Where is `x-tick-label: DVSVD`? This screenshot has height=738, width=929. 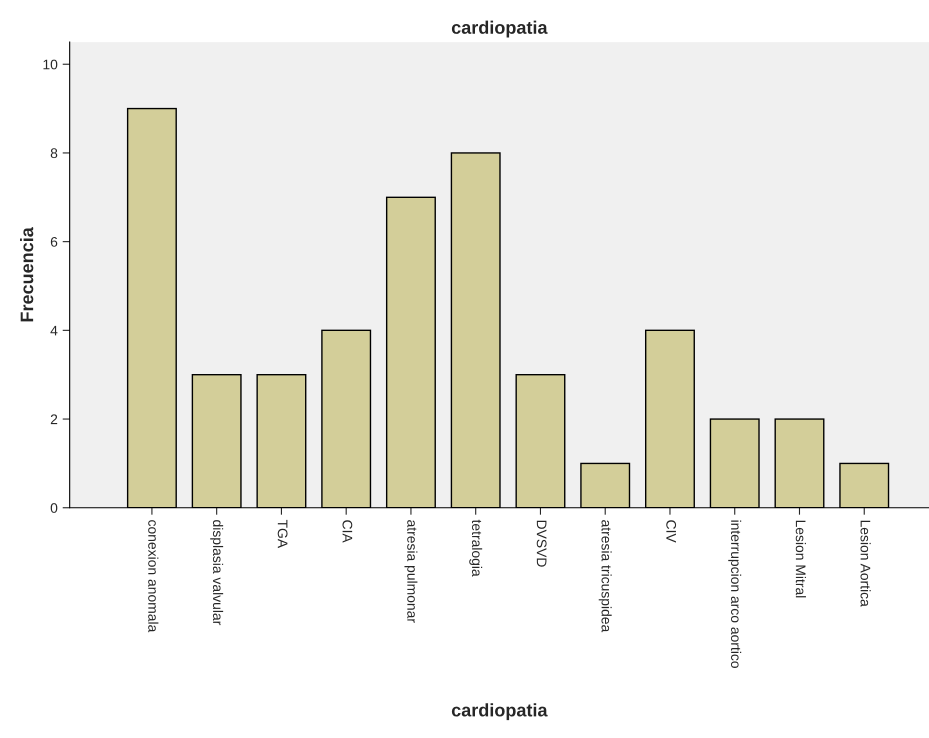
x-tick-label: DVSVD is located at coordinates (541, 543).